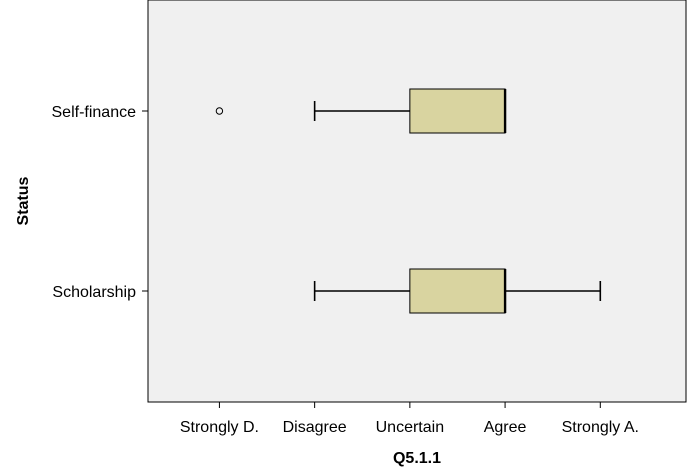 The image size is (693, 470). I want to click on x-tick-label: Agree, so click(505, 427).